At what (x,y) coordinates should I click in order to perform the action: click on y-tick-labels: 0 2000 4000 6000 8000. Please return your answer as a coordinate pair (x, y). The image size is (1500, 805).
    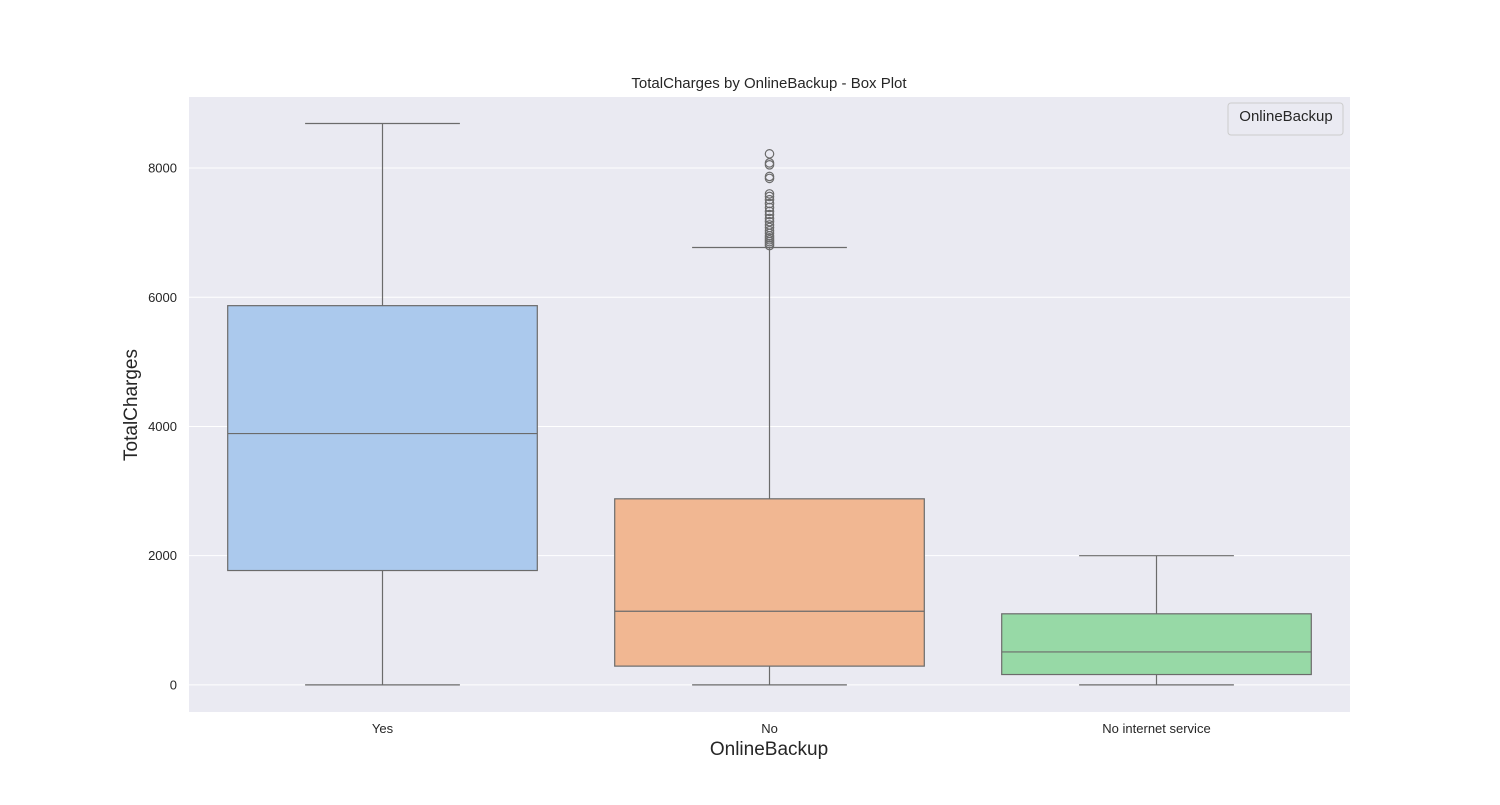
    Looking at the image, I should click on (162, 427).